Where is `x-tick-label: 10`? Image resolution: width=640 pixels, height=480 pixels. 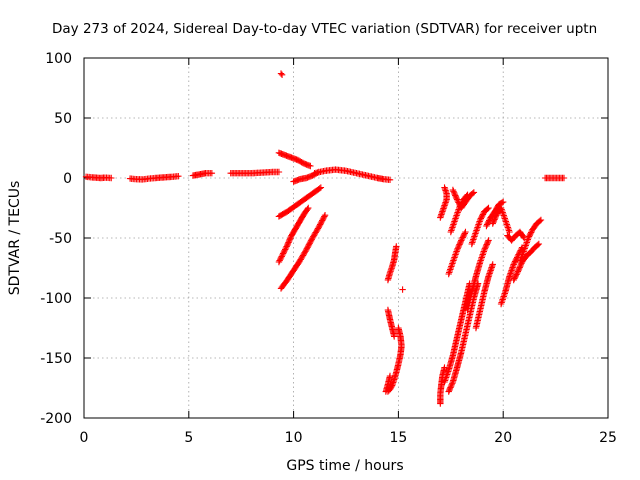
x-tick-label: 10 is located at coordinates (294, 438).